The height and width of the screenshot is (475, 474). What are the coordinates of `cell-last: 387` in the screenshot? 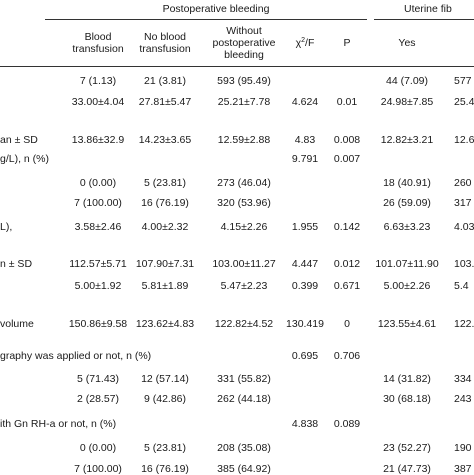 It's located at (463, 469).